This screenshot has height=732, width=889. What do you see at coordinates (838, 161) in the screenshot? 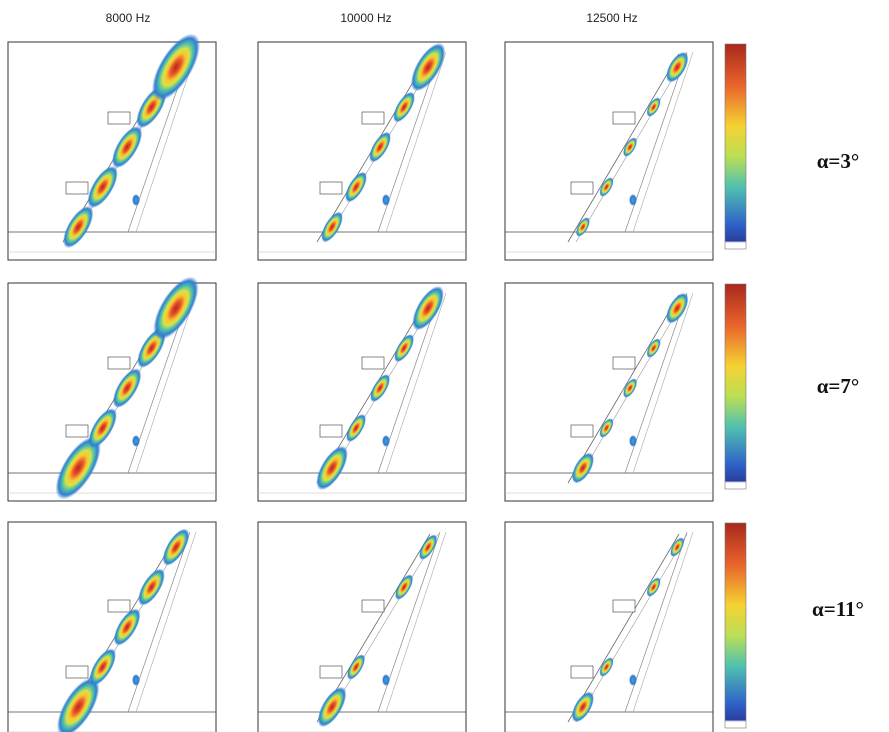
I see `row-label: α=3°` at bounding box center [838, 161].